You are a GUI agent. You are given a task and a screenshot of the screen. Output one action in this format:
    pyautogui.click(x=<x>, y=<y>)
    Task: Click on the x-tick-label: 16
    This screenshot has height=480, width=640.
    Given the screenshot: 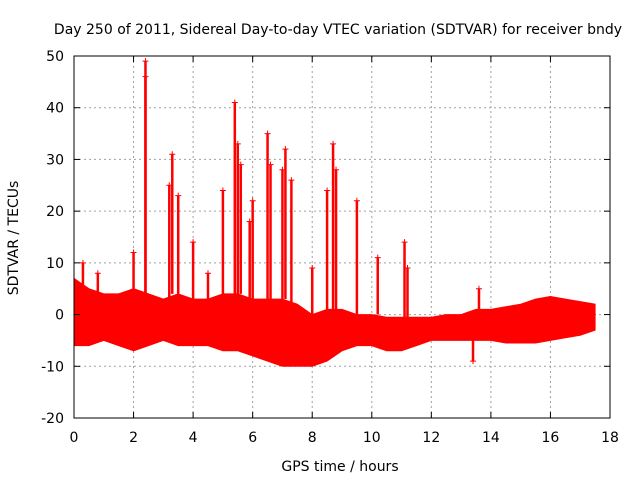 What is the action you would take?
    pyautogui.click(x=551, y=438)
    